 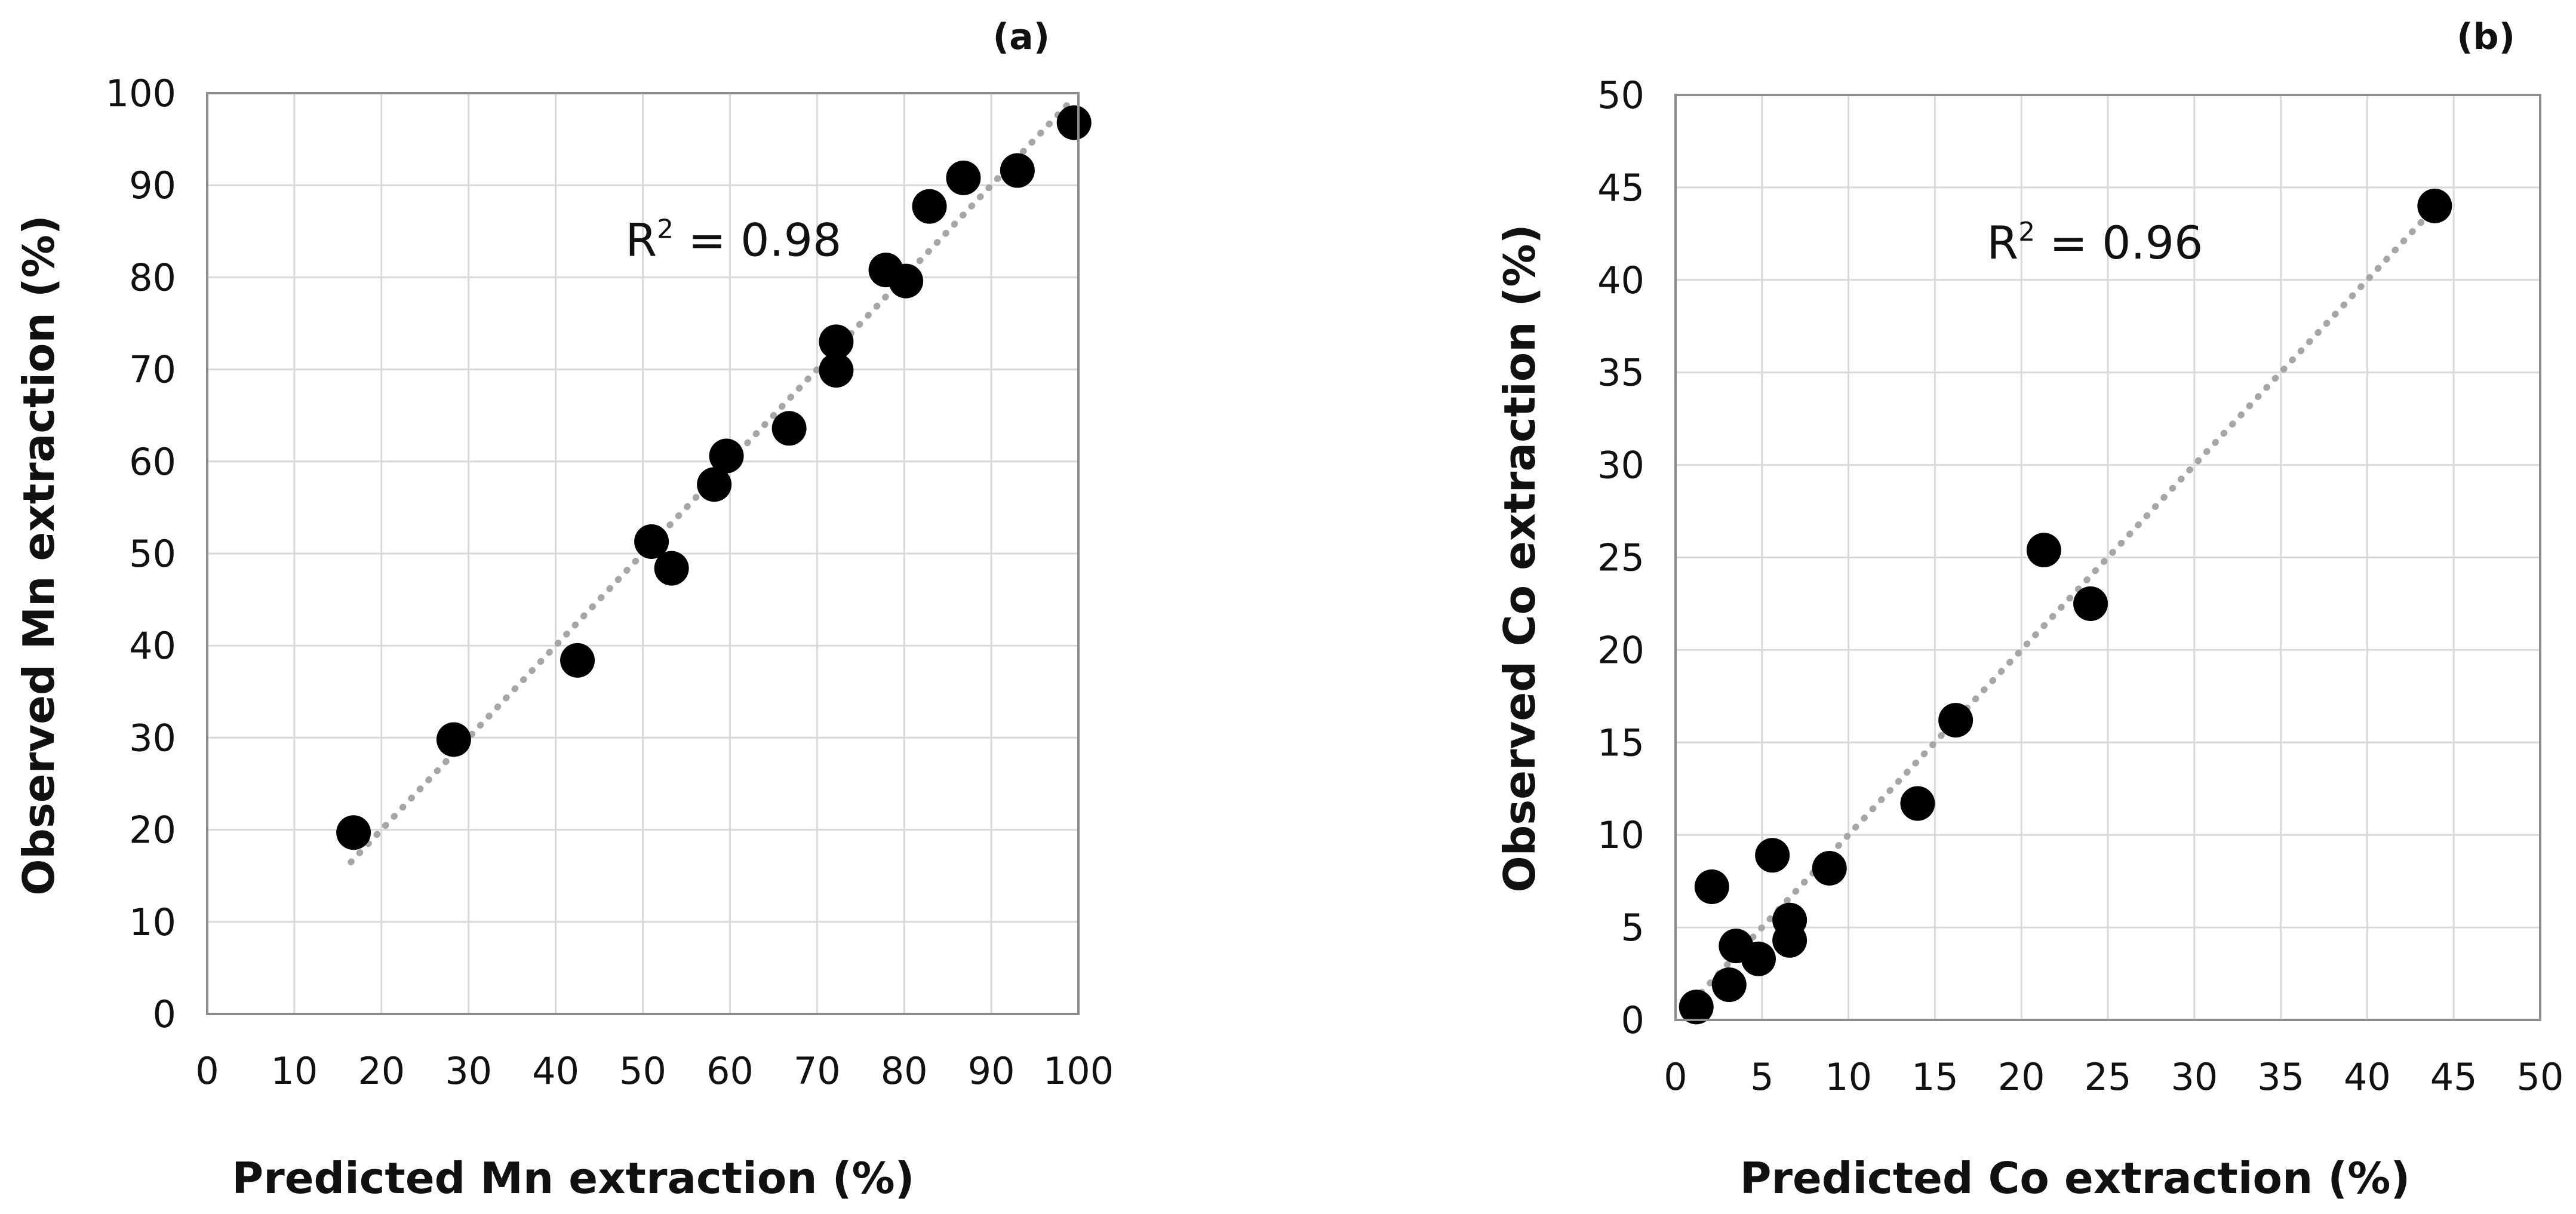 I want to click on y-tick-label-b: 5, so click(x=1633, y=927).